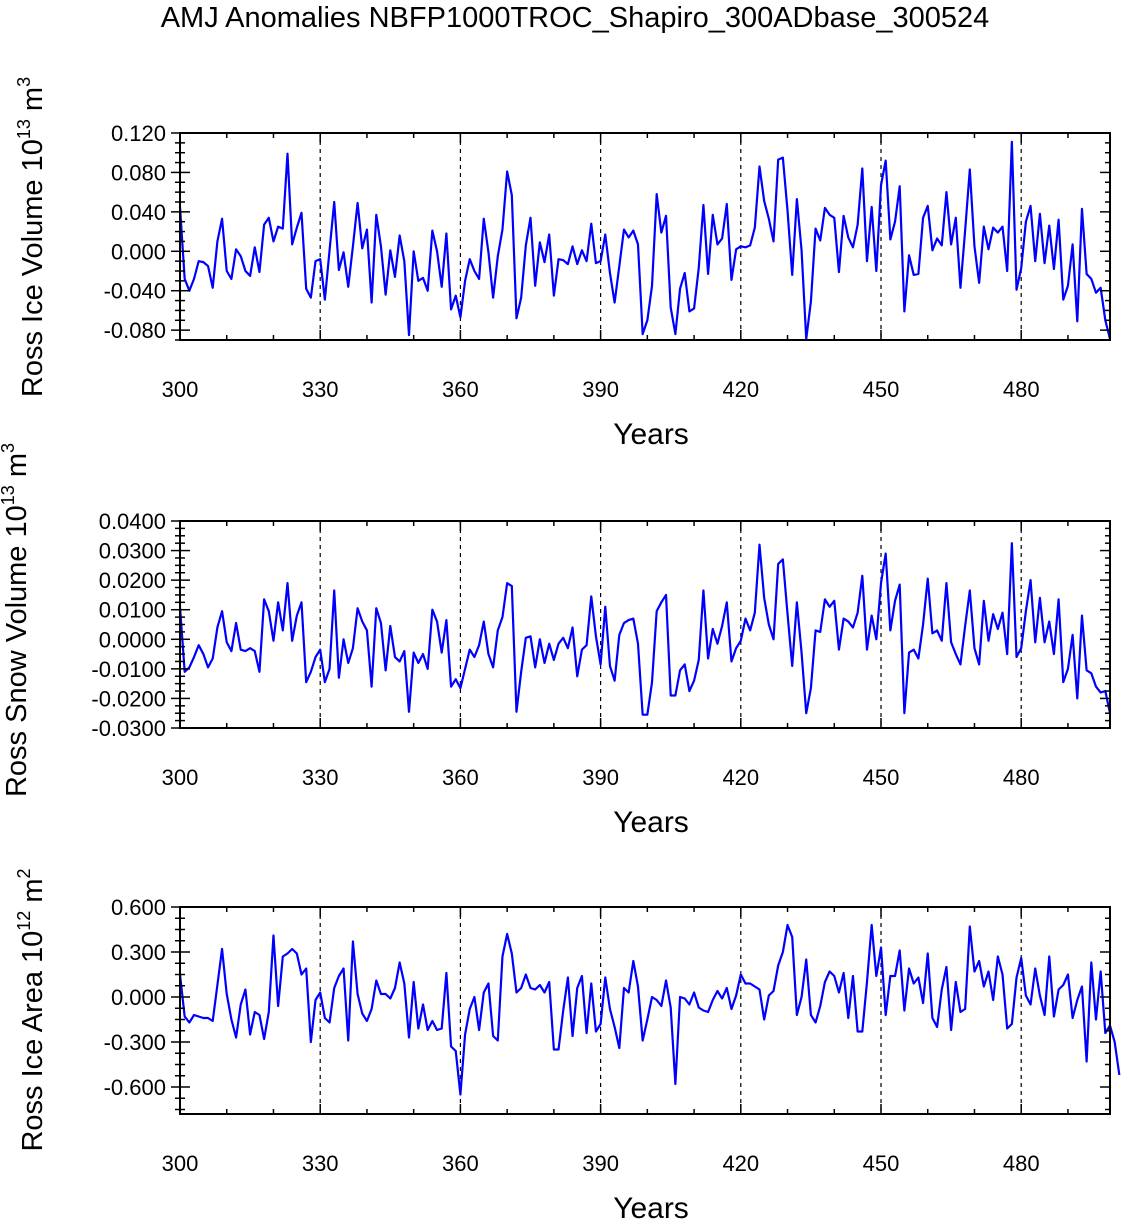  What do you see at coordinates (31, 237) in the screenshot?
I see `y-axis-label: Ross Ice Volume 1013 m3` at bounding box center [31, 237].